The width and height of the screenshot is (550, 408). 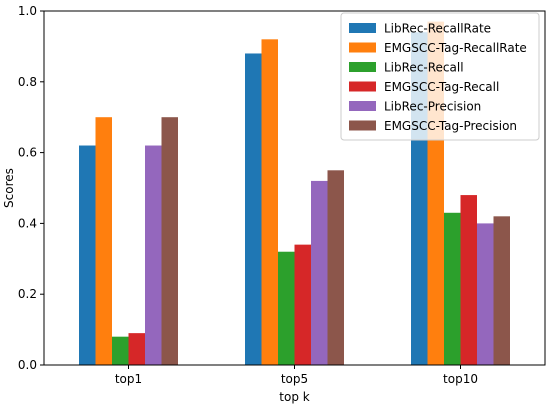 What do you see at coordinates (120, 350) in the screenshot?
I see `bar-top1-LibRec-Recall` at bounding box center [120, 350].